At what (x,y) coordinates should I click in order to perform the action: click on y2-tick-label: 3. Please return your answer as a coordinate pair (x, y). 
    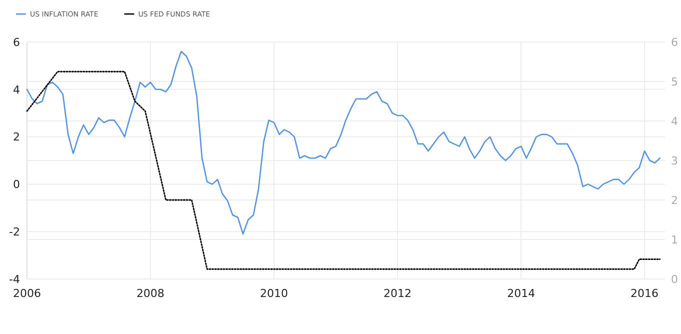
    Looking at the image, I should click on (674, 161).